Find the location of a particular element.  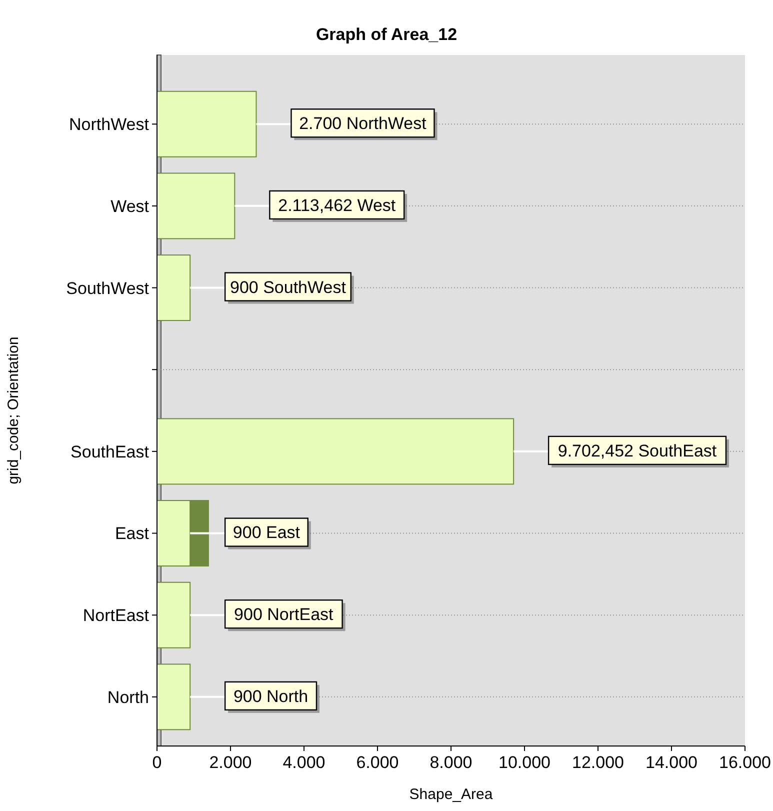

x-tick-label: 8.000 is located at coordinates (451, 762).